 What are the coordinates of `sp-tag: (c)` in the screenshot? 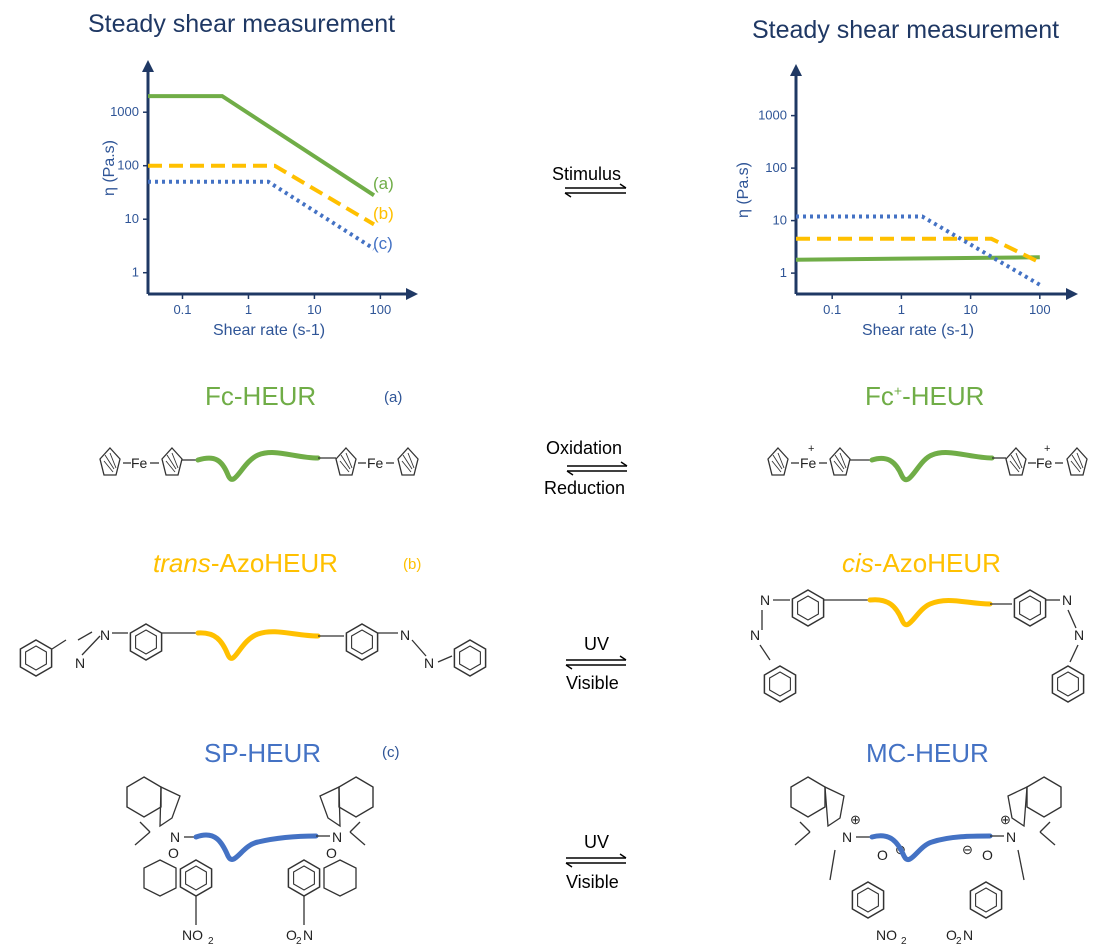 It's located at (391, 752).